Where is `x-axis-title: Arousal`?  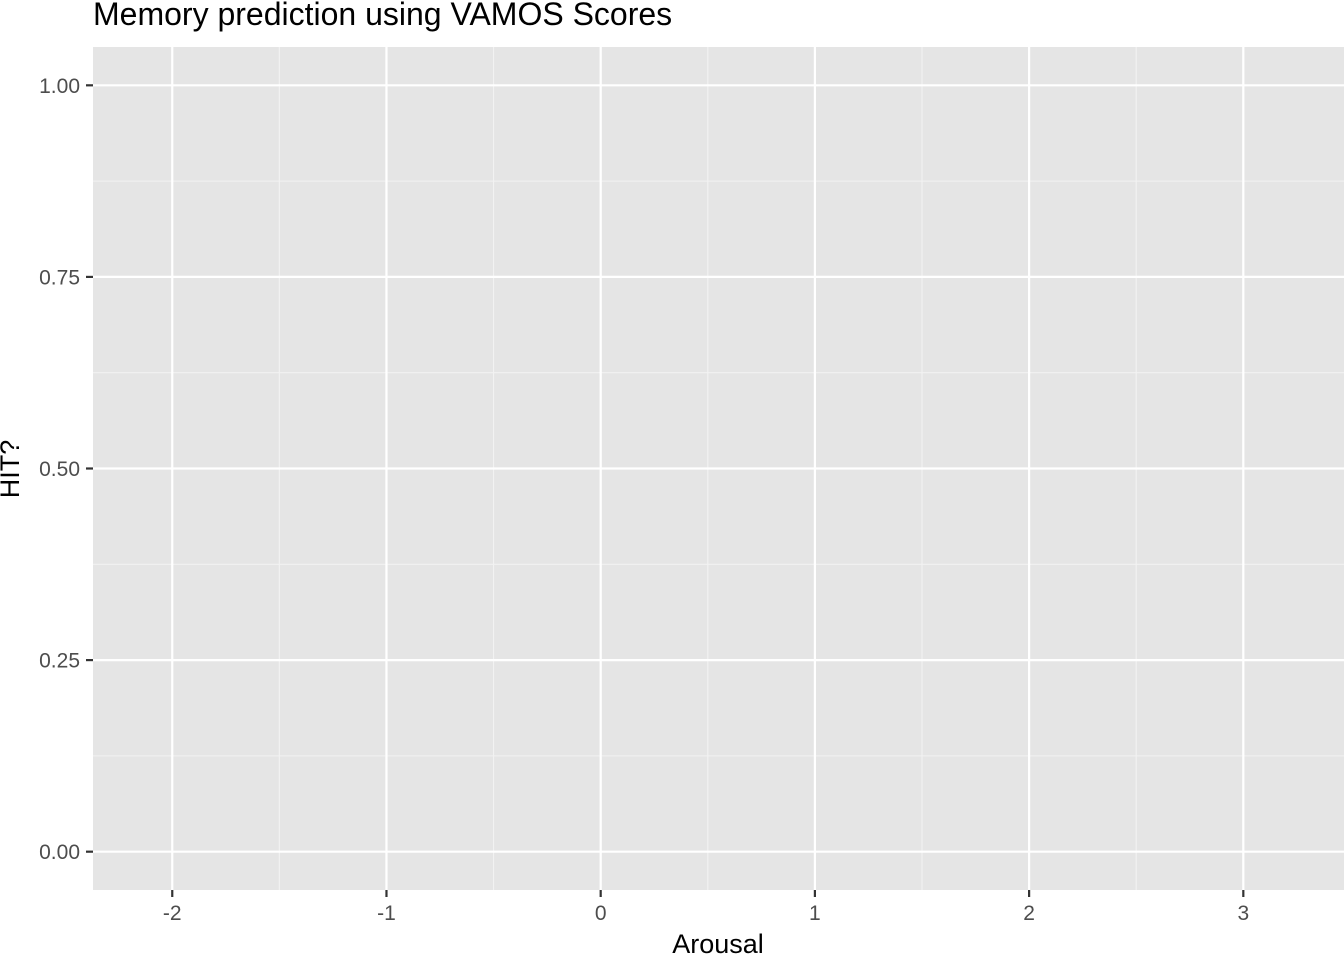
x-axis-title: Arousal is located at coordinates (718, 944).